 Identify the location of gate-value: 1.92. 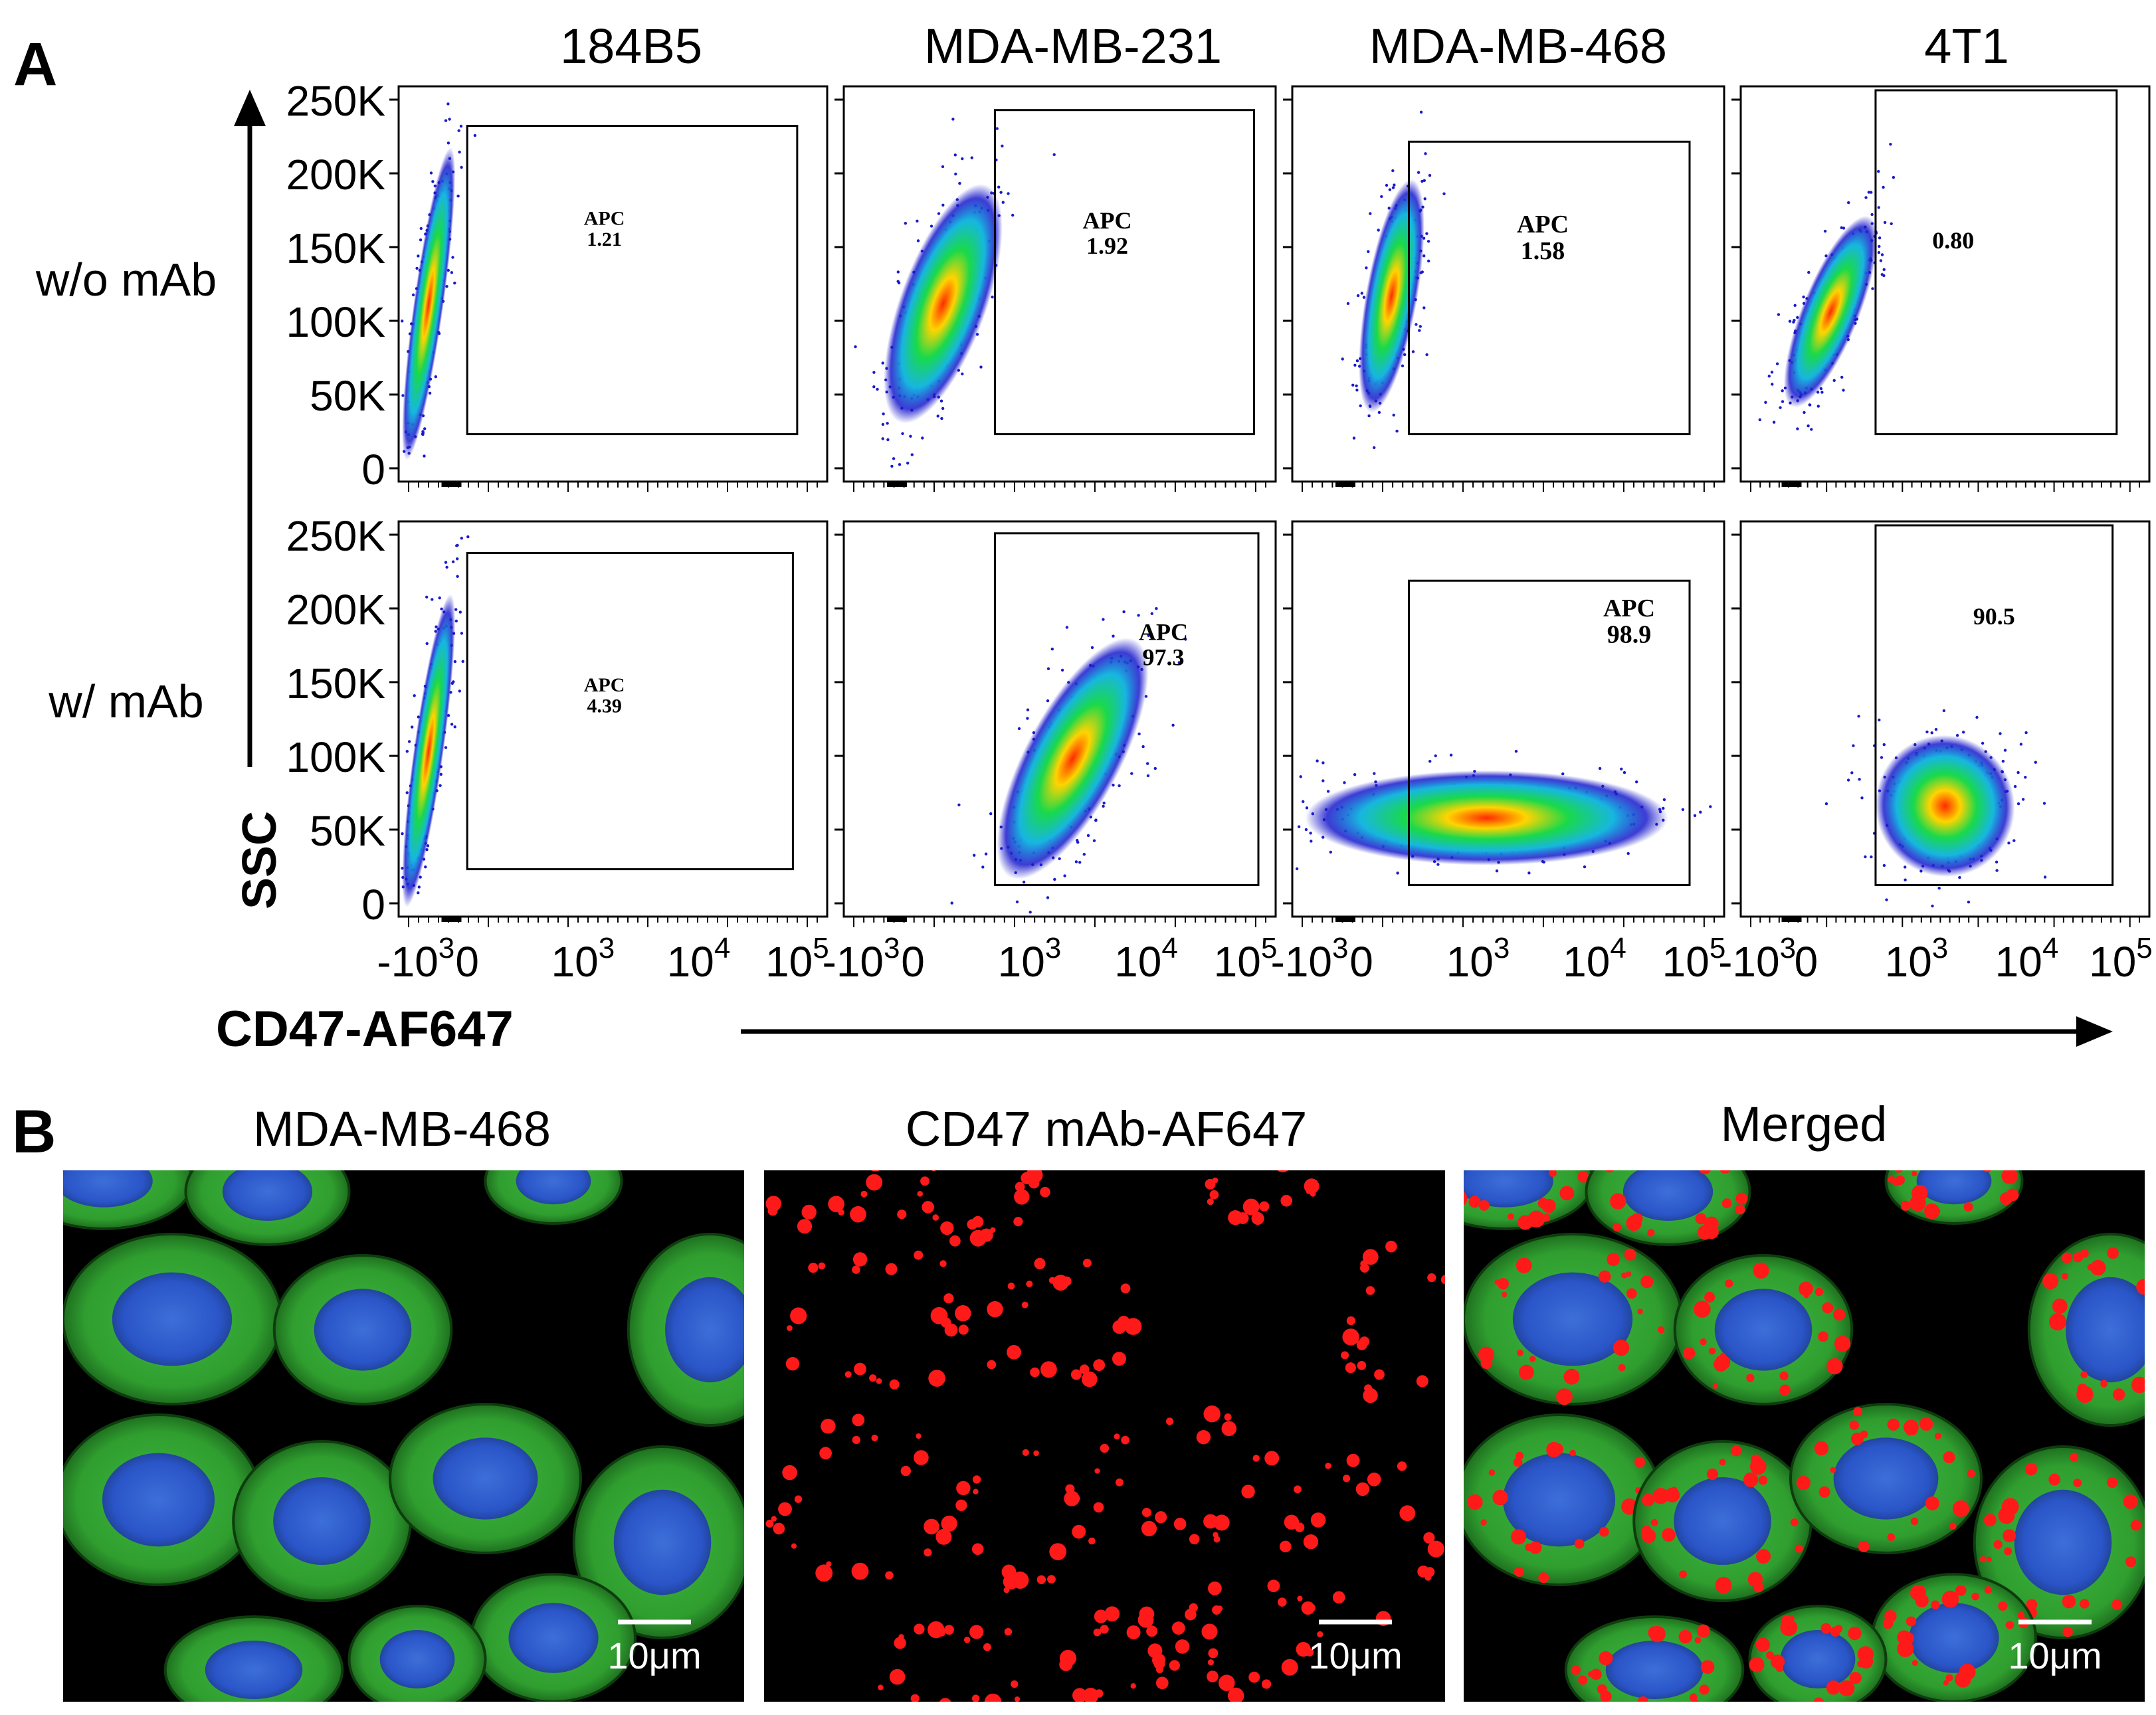
(1107, 246).